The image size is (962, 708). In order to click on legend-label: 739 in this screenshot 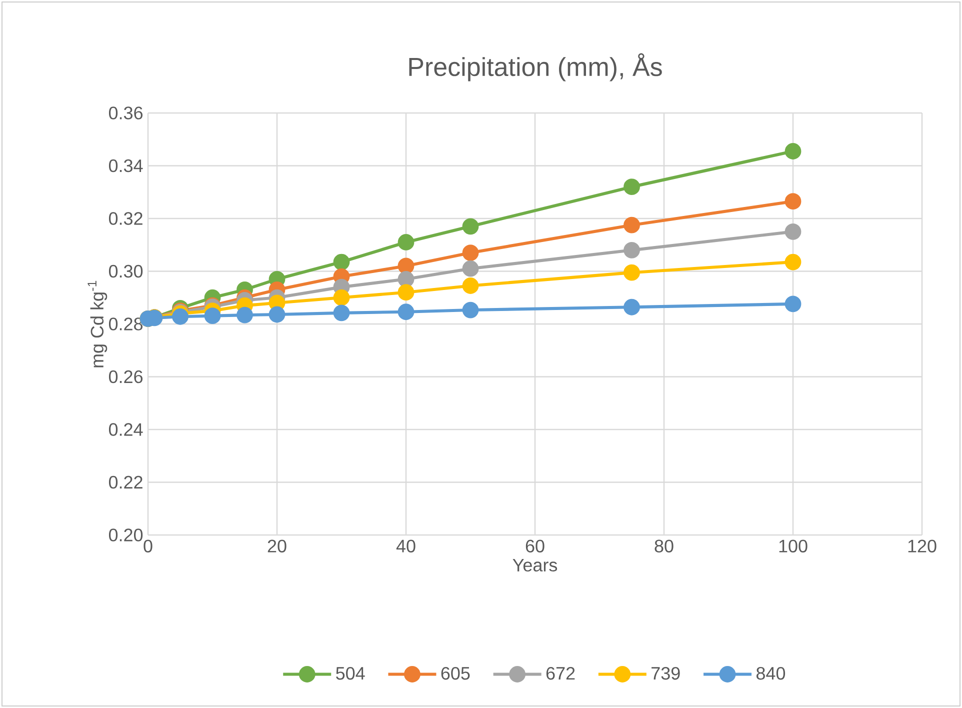, I will do `click(666, 673)`.